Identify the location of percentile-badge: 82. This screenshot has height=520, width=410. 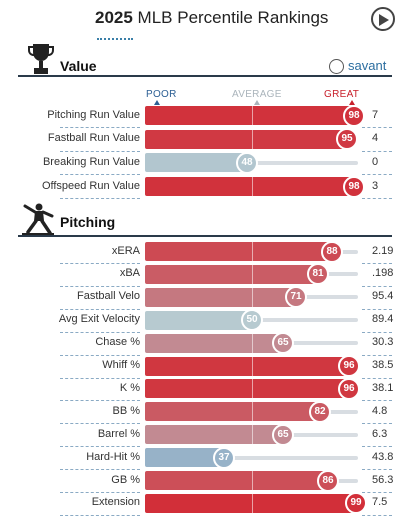
(320, 411).